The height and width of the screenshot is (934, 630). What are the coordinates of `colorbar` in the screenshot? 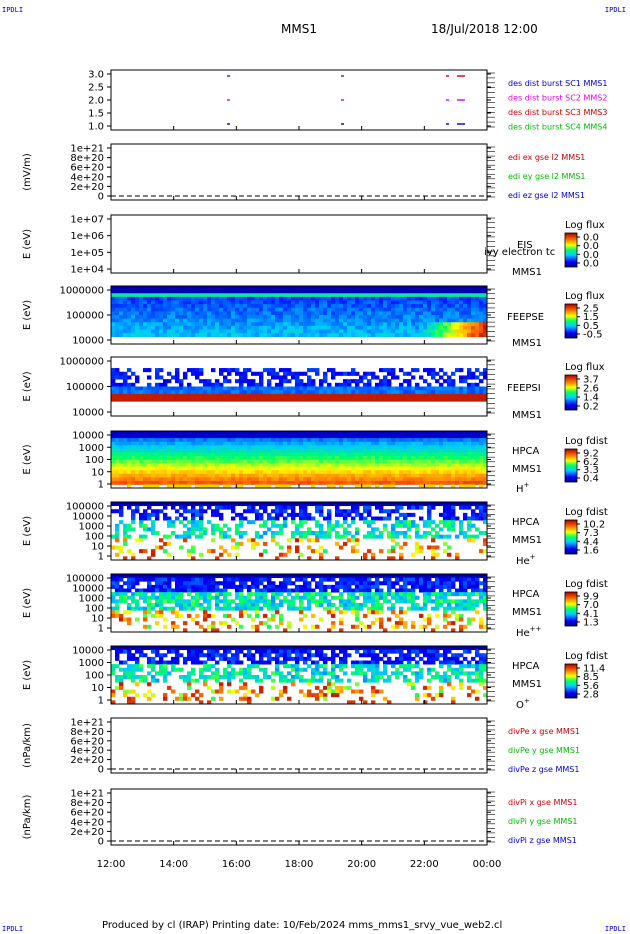 It's located at (571, 392).